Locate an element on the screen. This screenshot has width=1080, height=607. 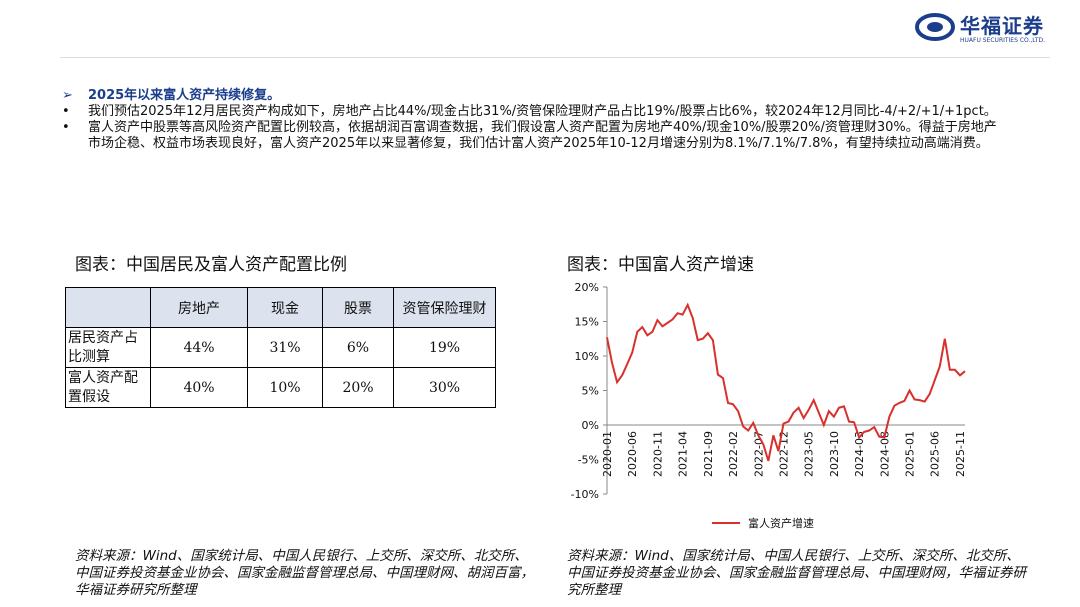
x-tick-label: 2020-01 is located at coordinates (607, 454).